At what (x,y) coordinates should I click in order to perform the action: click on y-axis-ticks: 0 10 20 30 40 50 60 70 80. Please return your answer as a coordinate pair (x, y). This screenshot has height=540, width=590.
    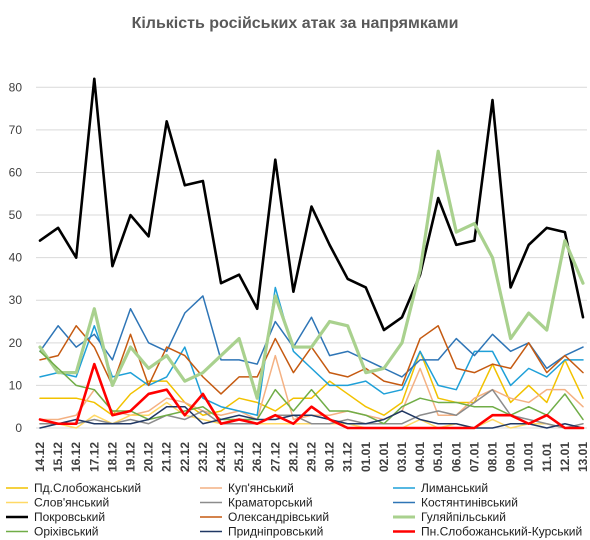
    Looking at the image, I should click on (16, 257).